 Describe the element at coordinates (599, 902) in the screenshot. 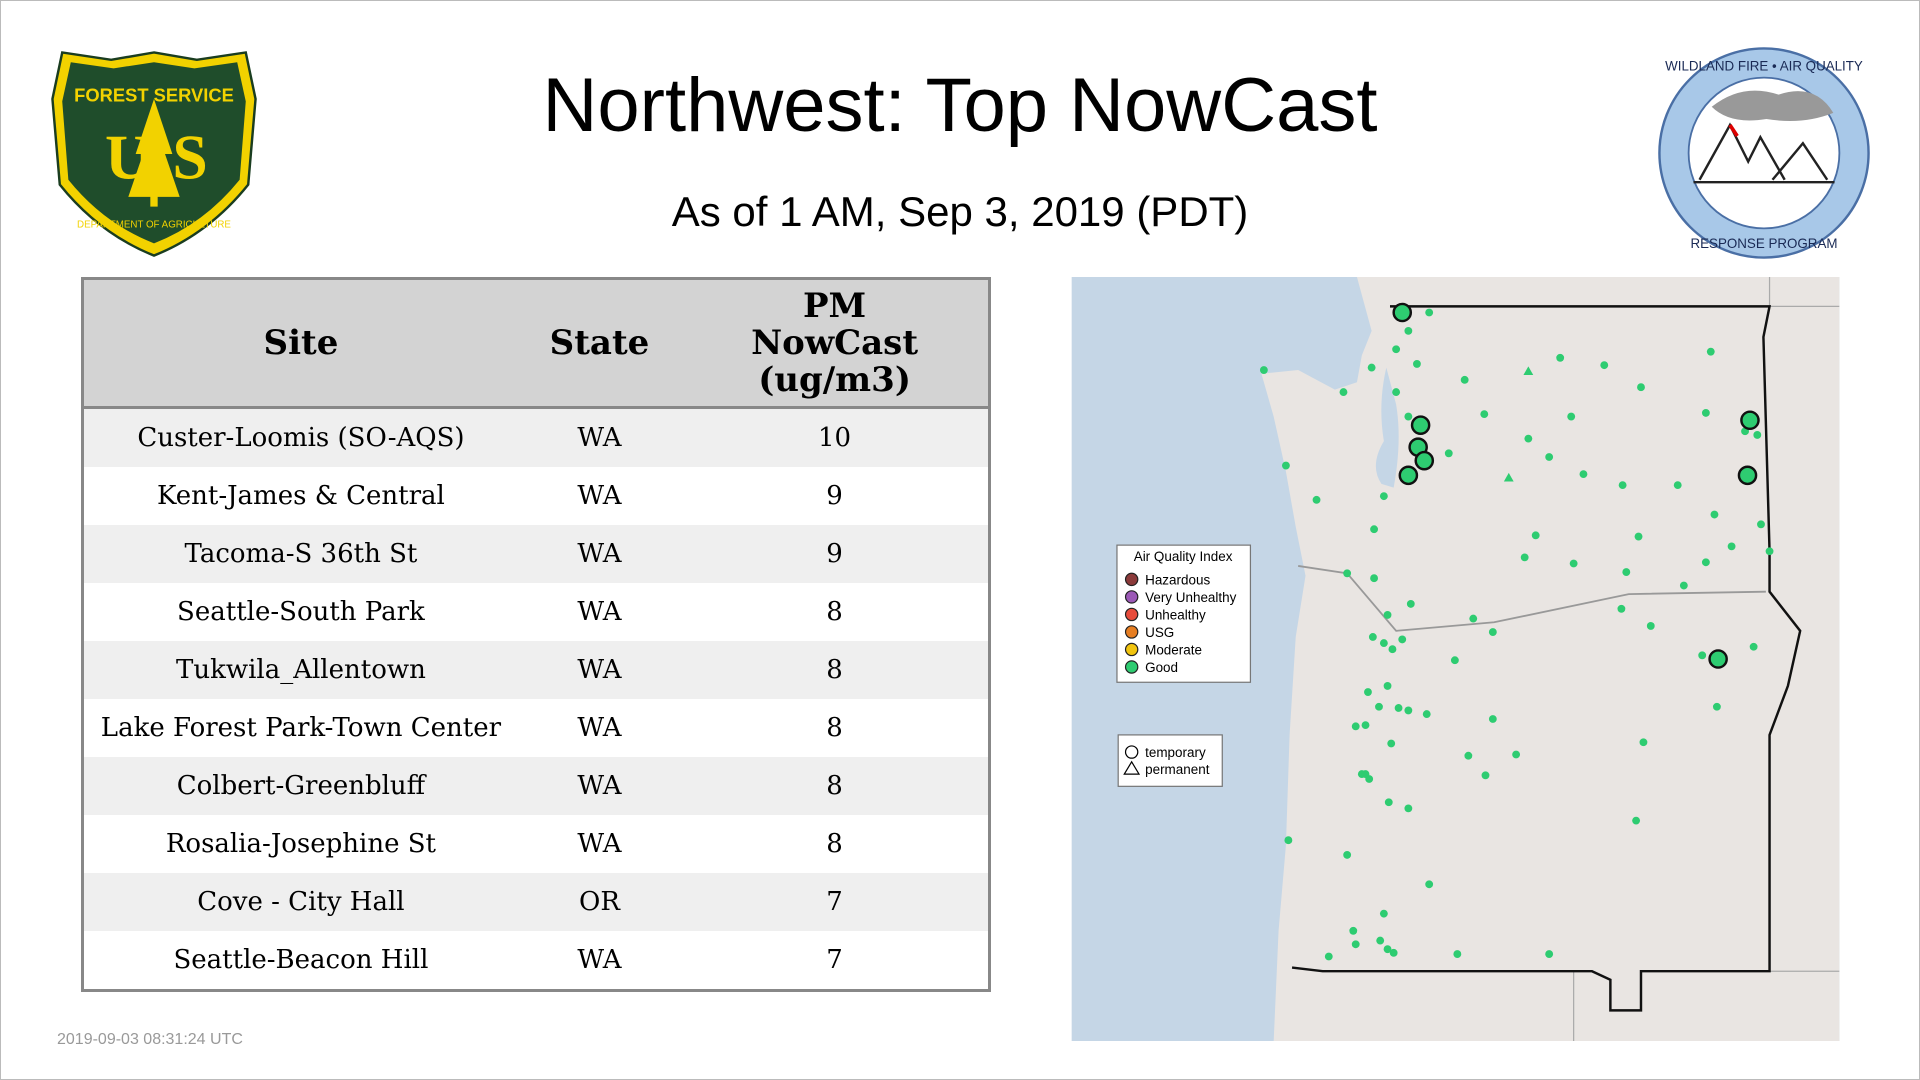

I see `cell-state: OR` at that location.